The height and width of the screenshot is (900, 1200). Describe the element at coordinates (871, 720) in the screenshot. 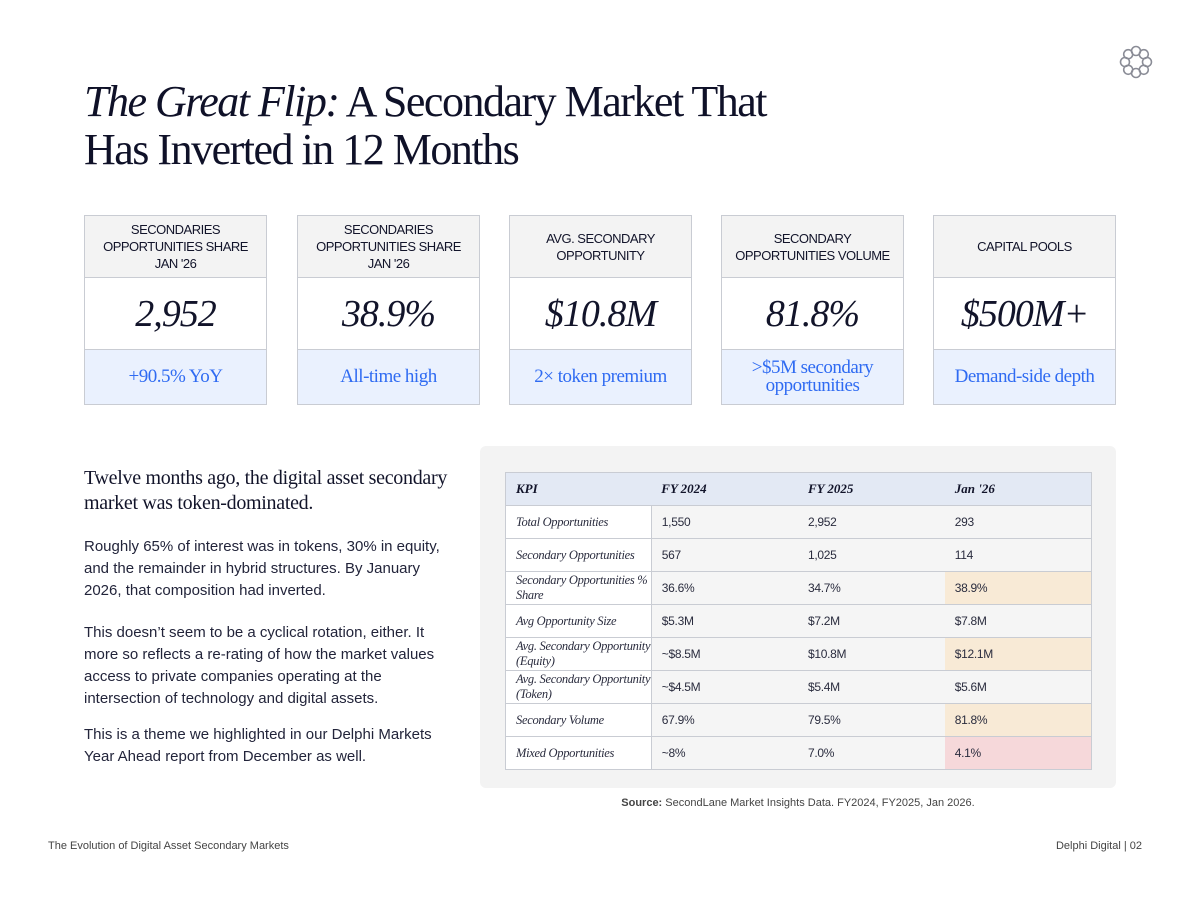

I see `table-cell: 79.5%` at that location.